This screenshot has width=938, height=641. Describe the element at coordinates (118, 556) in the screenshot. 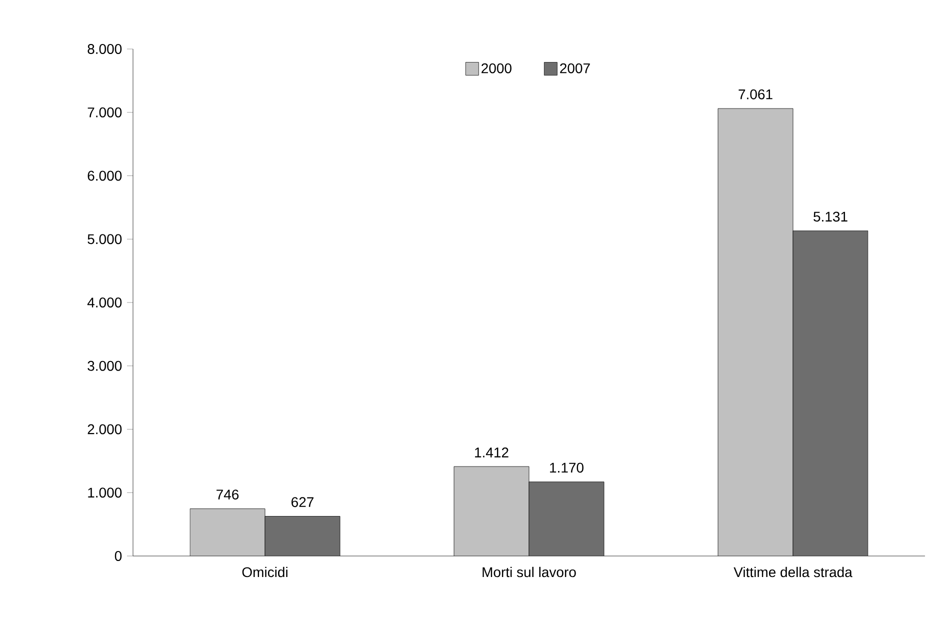

I see `y-tick-label: 0` at that location.